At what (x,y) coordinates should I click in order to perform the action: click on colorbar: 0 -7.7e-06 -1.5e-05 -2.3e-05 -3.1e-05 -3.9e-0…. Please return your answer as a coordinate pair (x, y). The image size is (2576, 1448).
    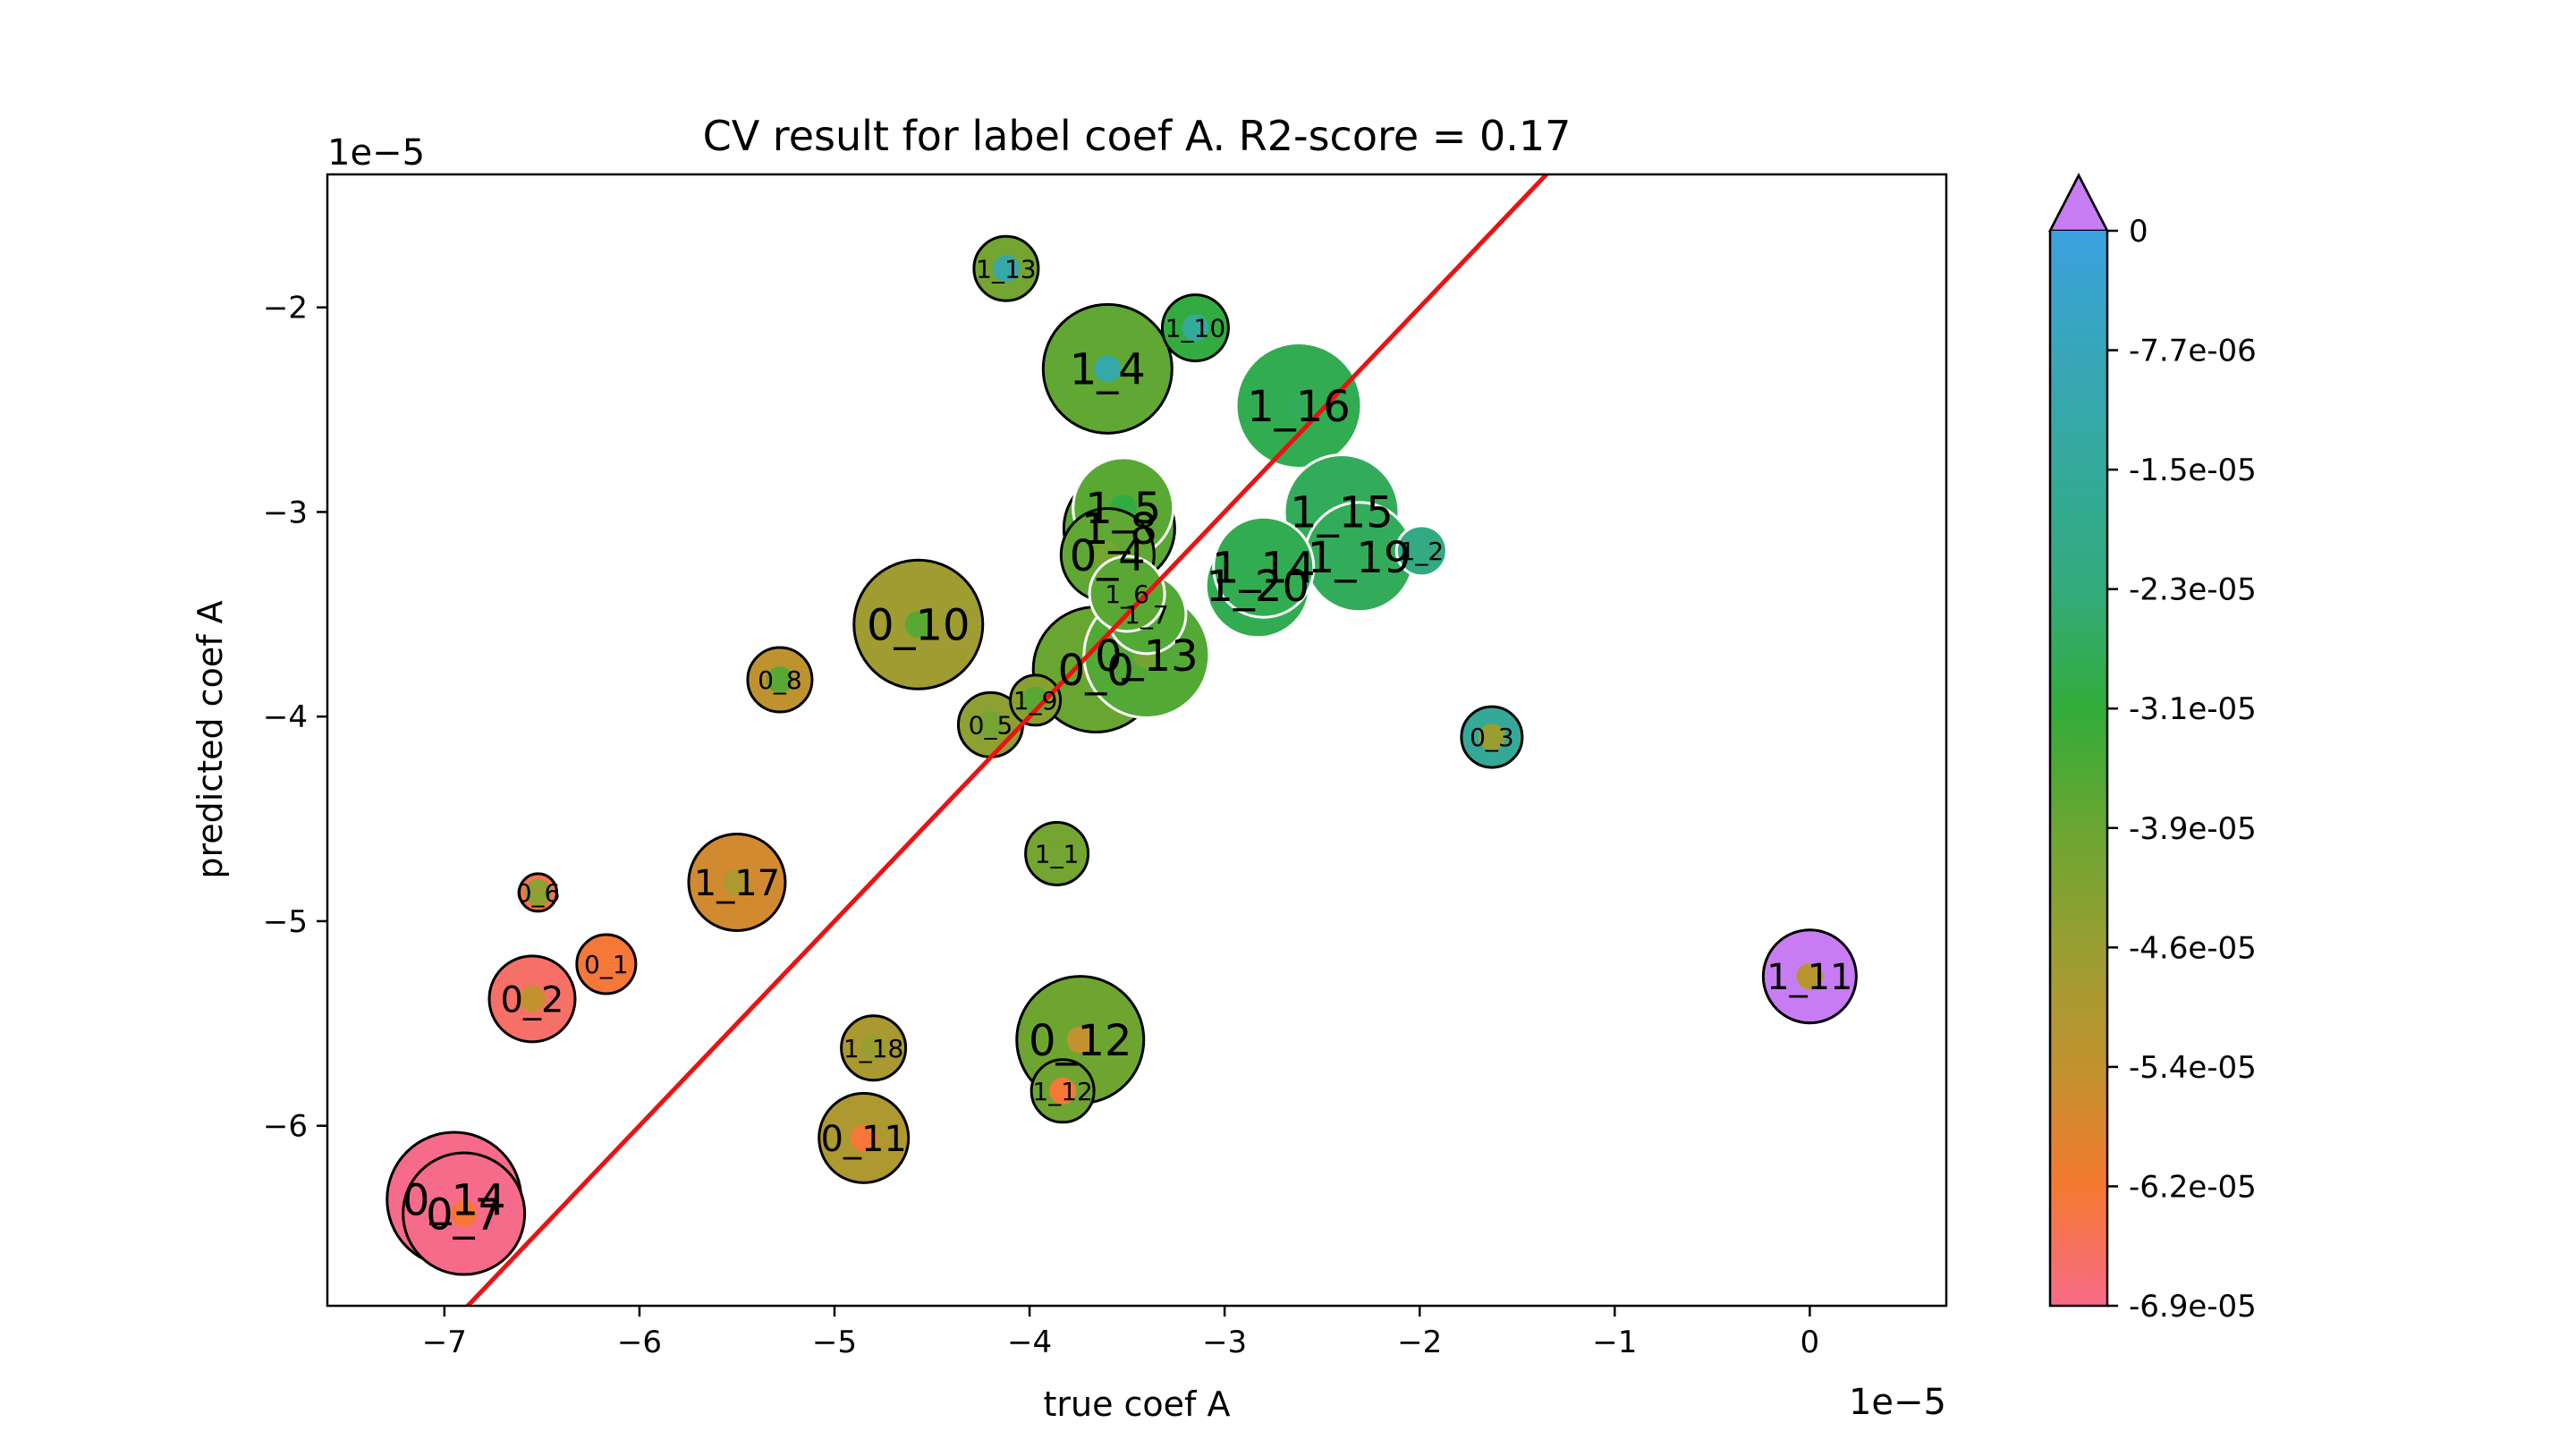
    Looking at the image, I should click on (2152, 749).